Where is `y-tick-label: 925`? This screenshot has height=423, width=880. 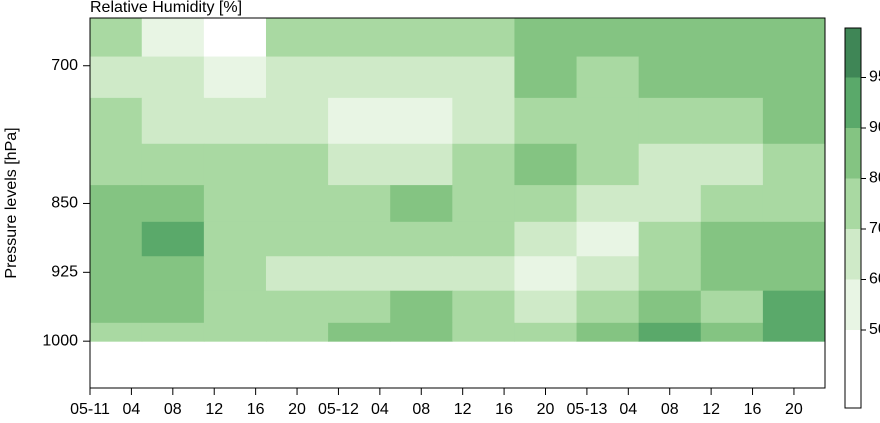
y-tick-label: 925 is located at coordinates (64, 272).